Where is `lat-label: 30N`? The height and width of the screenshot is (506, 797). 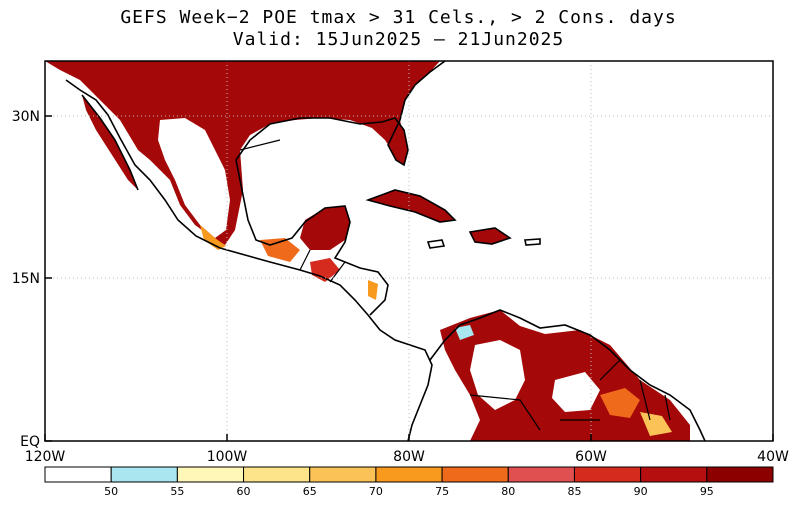
lat-label: 30N is located at coordinates (26, 117).